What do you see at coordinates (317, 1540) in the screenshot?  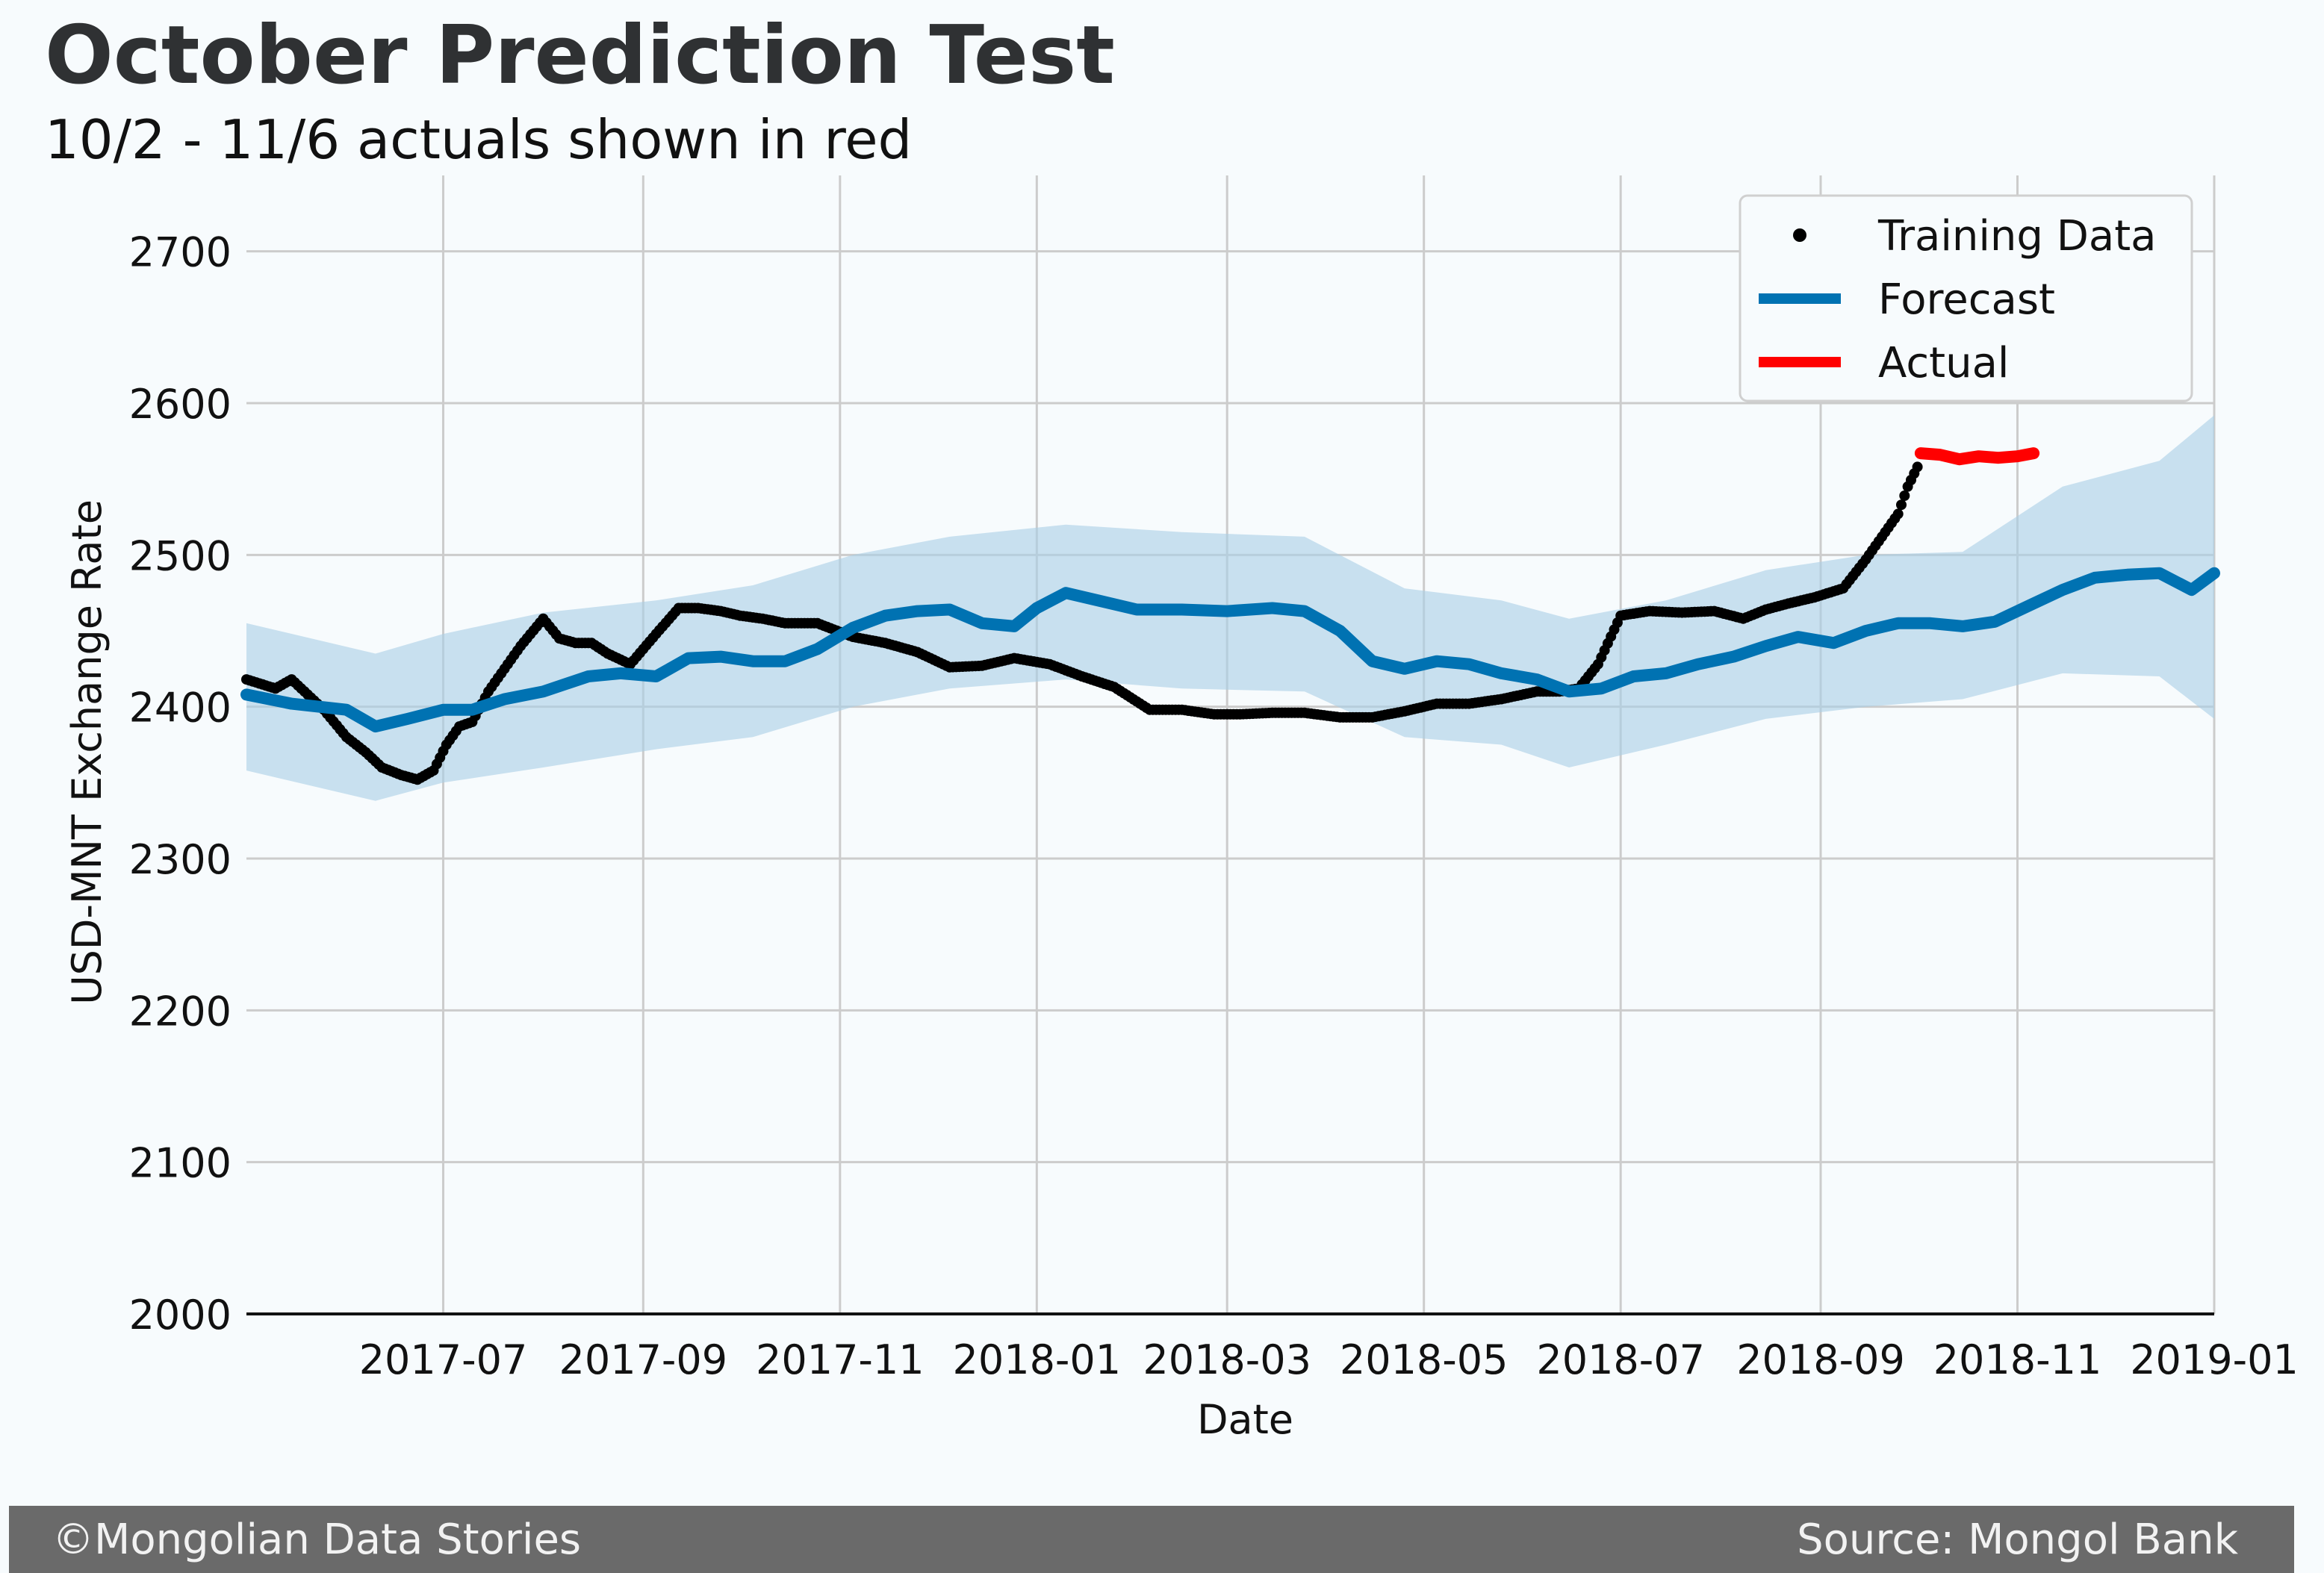 I see `footer-credit: ©Mongolian Data Stories` at bounding box center [317, 1540].